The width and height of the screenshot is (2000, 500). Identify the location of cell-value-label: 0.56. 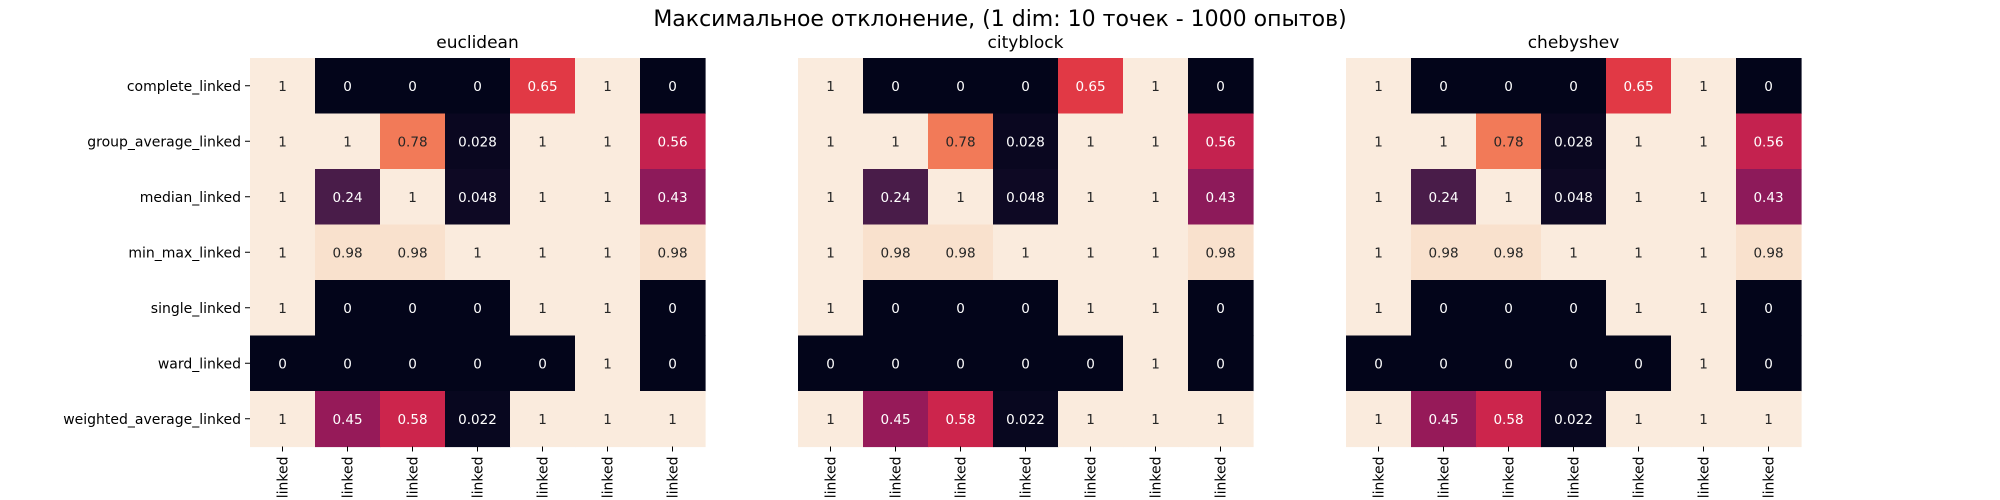
(1768, 142).